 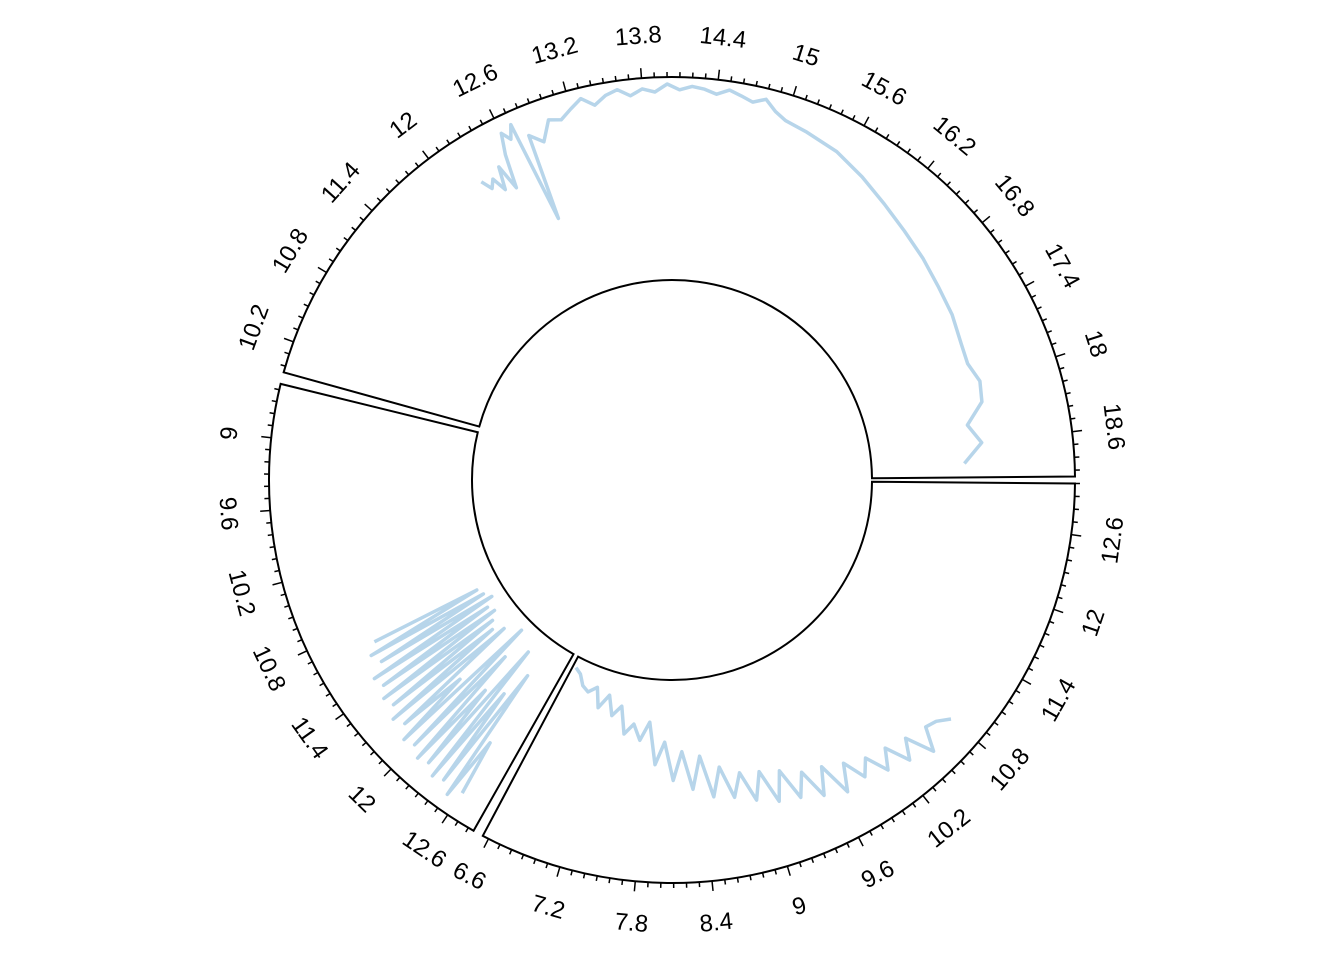 I want to click on tick-label: 14.4, so click(x=723, y=38).